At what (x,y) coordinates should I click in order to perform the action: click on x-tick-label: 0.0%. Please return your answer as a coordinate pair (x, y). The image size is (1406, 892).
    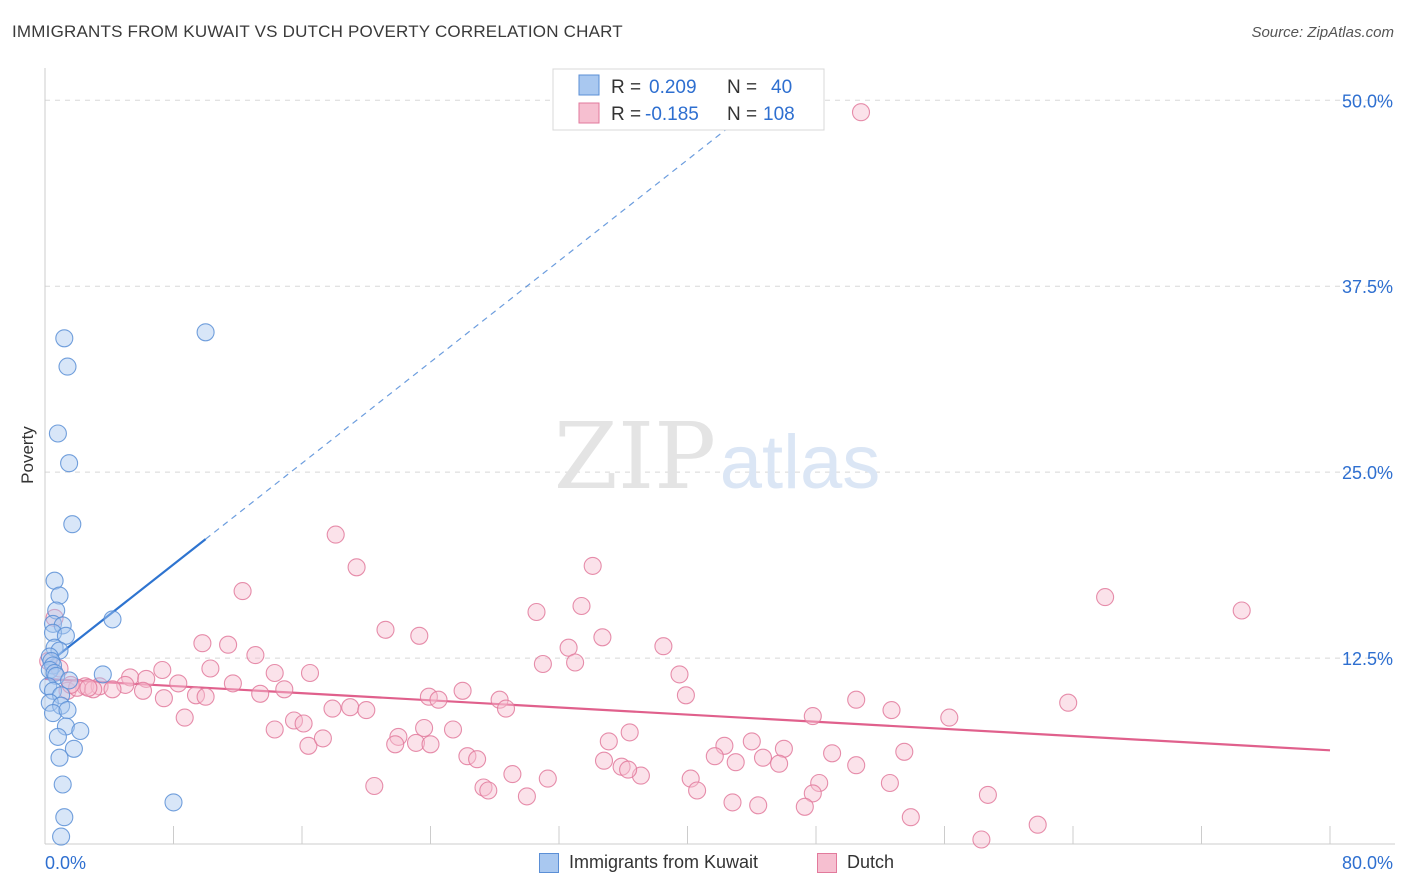
    Looking at the image, I should click on (65, 863).